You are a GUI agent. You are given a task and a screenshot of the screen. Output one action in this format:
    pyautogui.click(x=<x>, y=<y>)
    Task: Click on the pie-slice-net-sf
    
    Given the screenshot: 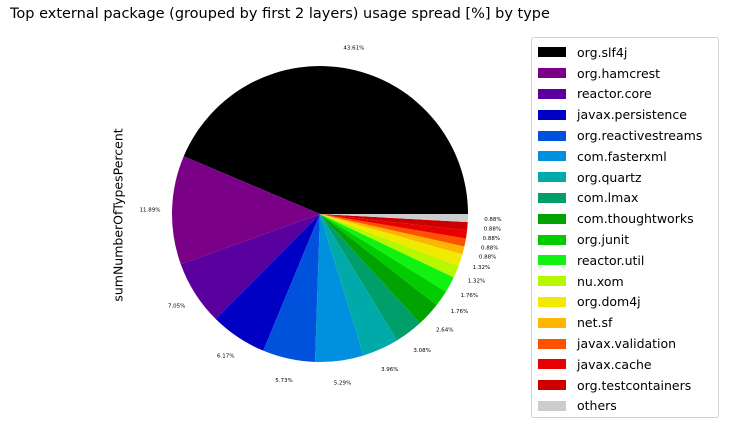 What is the action you would take?
    pyautogui.click(x=392, y=234)
    